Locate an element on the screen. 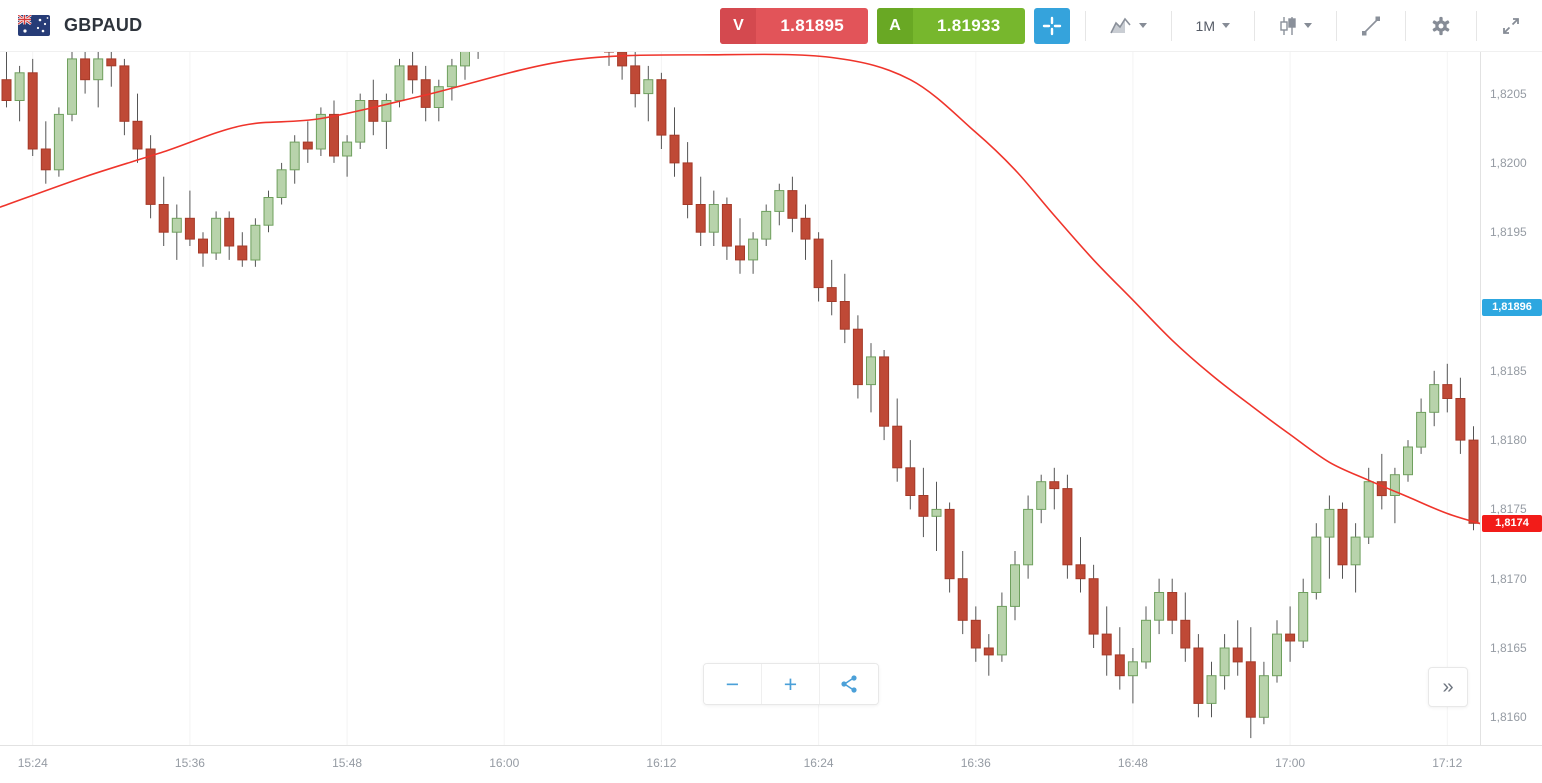 This screenshot has width=1542, height=783. gear-icon is located at coordinates (1441, 26).